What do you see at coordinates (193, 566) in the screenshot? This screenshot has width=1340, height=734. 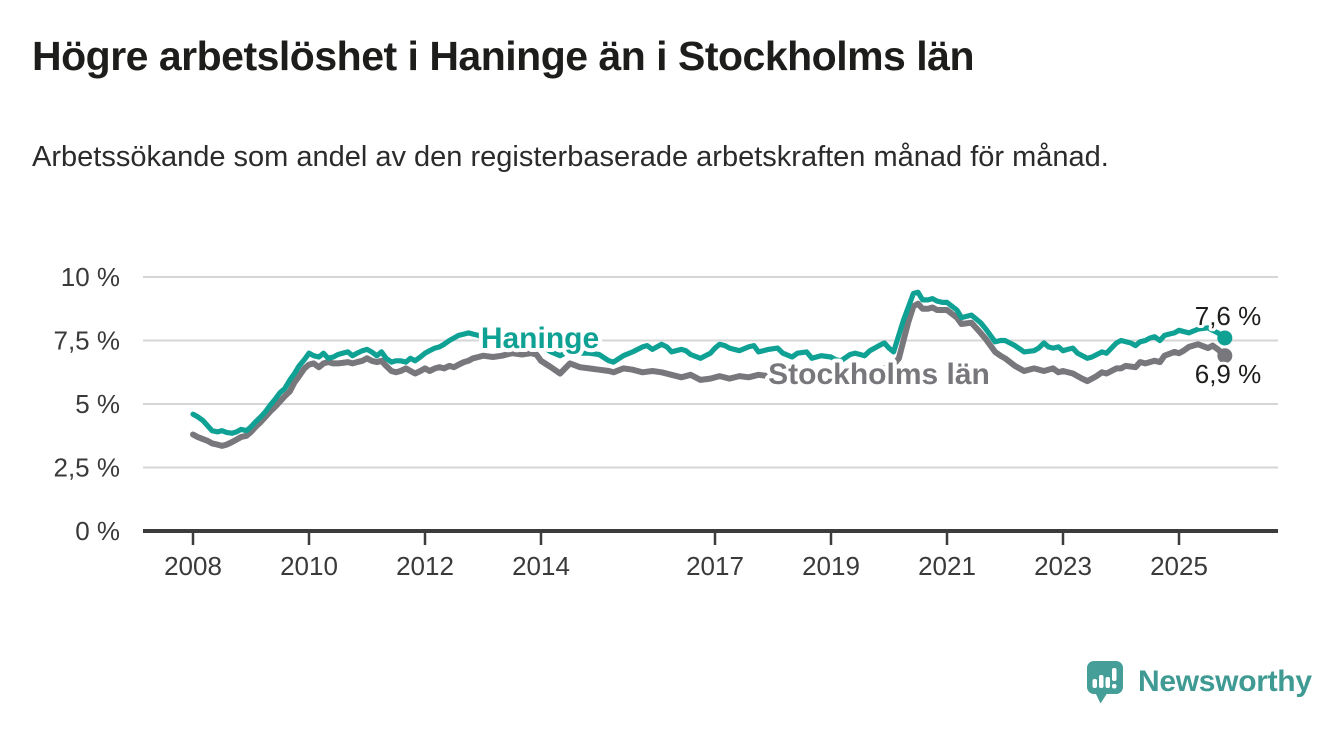 I see `x-axis-tick-label: 2008` at bounding box center [193, 566].